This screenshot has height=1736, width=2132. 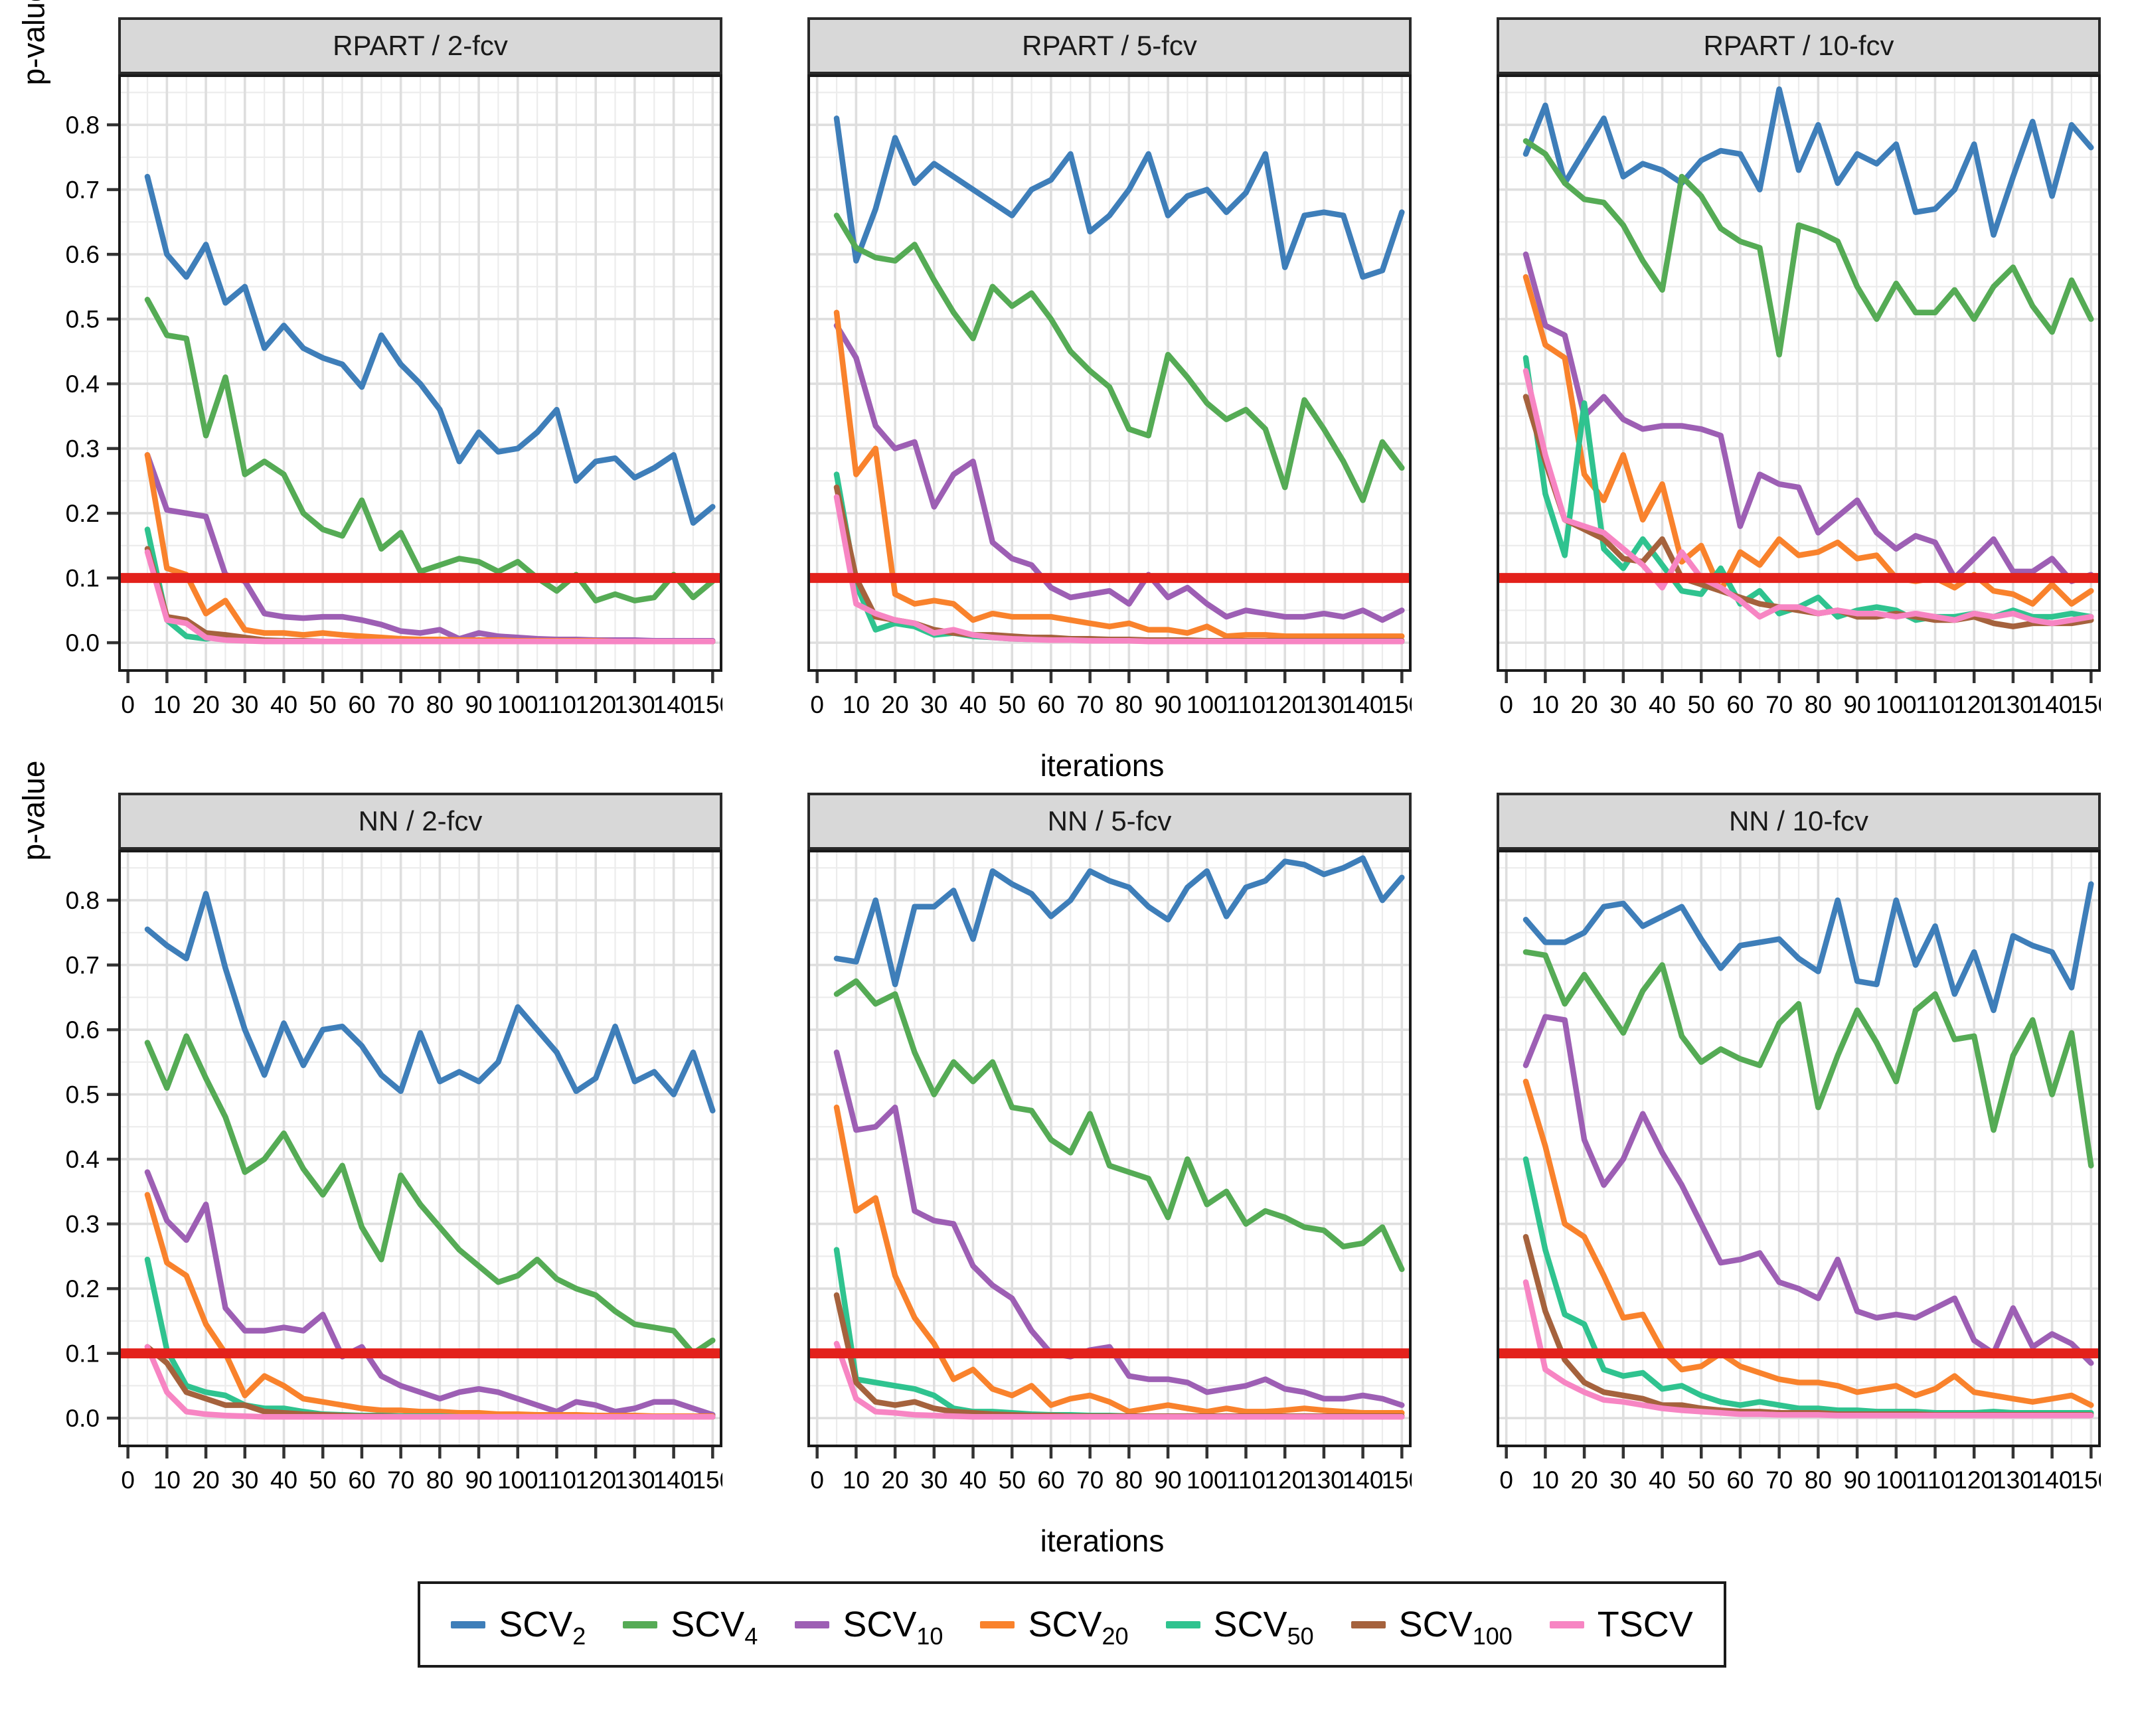 What do you see at coordinates (1799, 821) in the screenshot?
I see `facet-strip: NN / 10-fcv` at bounding box center [1799, 821].